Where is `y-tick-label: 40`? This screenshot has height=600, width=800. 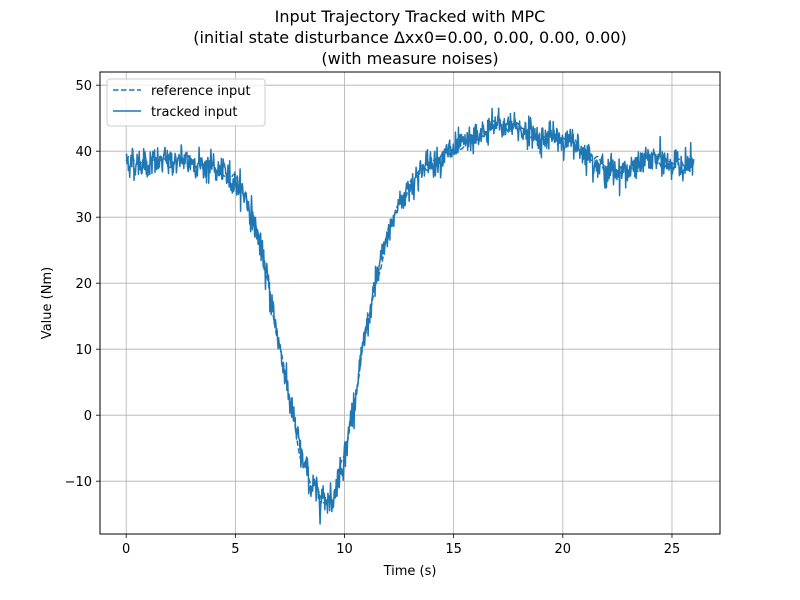 y-tick-label: 40 is located at coordinates (83, 152).